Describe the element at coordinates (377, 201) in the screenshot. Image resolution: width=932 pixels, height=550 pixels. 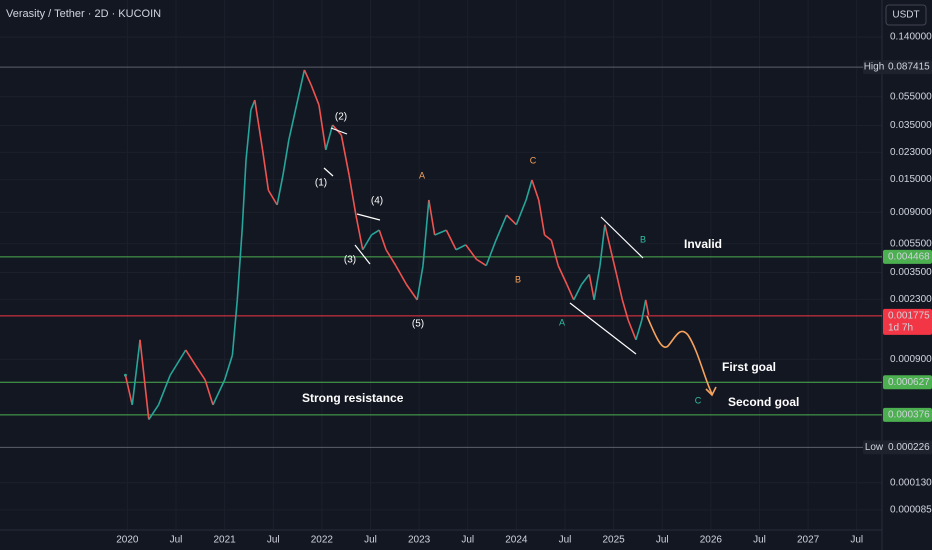
I see `wave-label: (4)` at that location.